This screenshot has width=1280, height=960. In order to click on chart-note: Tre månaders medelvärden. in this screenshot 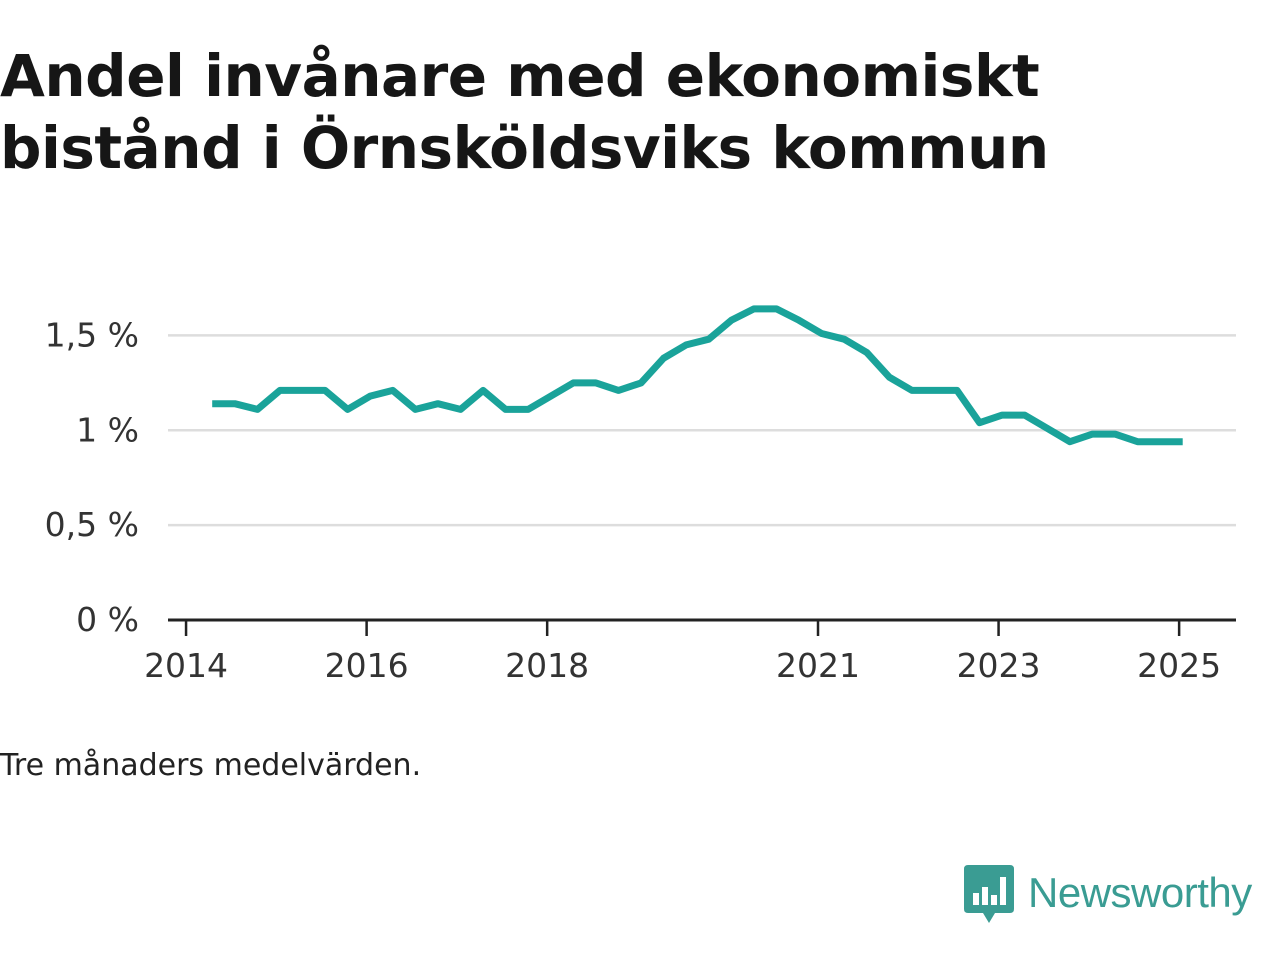, I will do `click(211, 765)`.